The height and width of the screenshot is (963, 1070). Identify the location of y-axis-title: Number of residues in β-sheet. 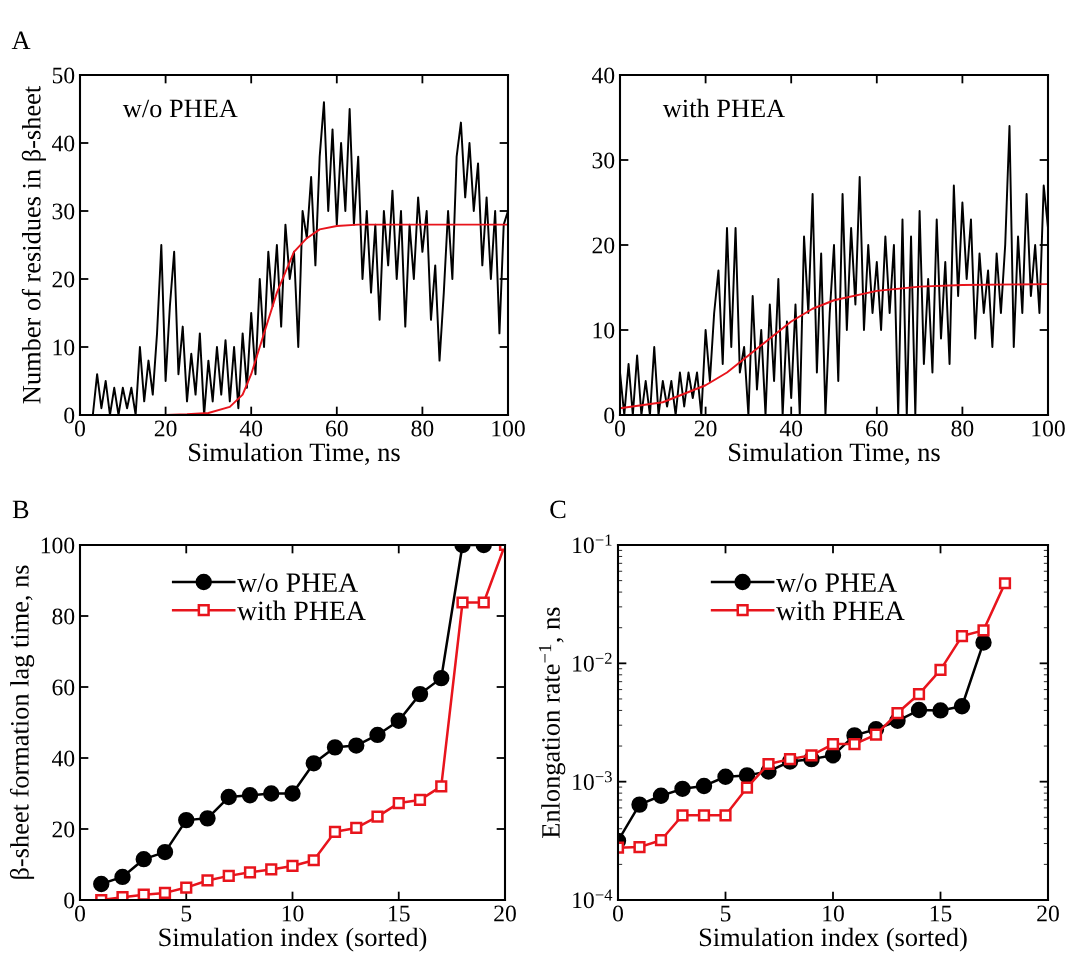
(33, 245).